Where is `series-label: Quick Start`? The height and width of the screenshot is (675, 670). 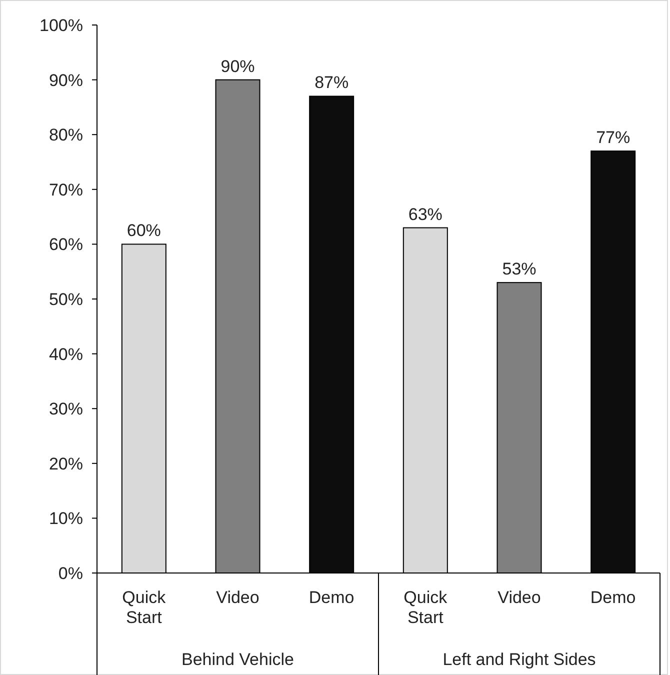 series-label: Quick Start is located at coordinates (144, 607).